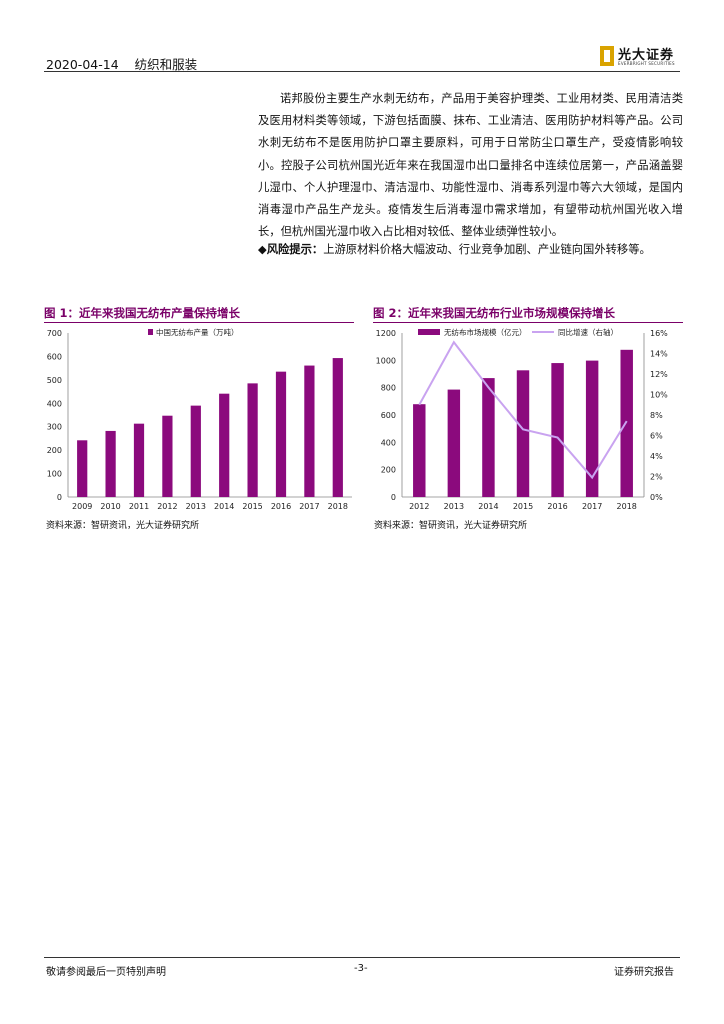 This screenshot has height=1024, width=724. What do you see at coordinates (388, 388) in the screenshot?
I see `y-tick-label: 800` at bounding box center [388, 388].